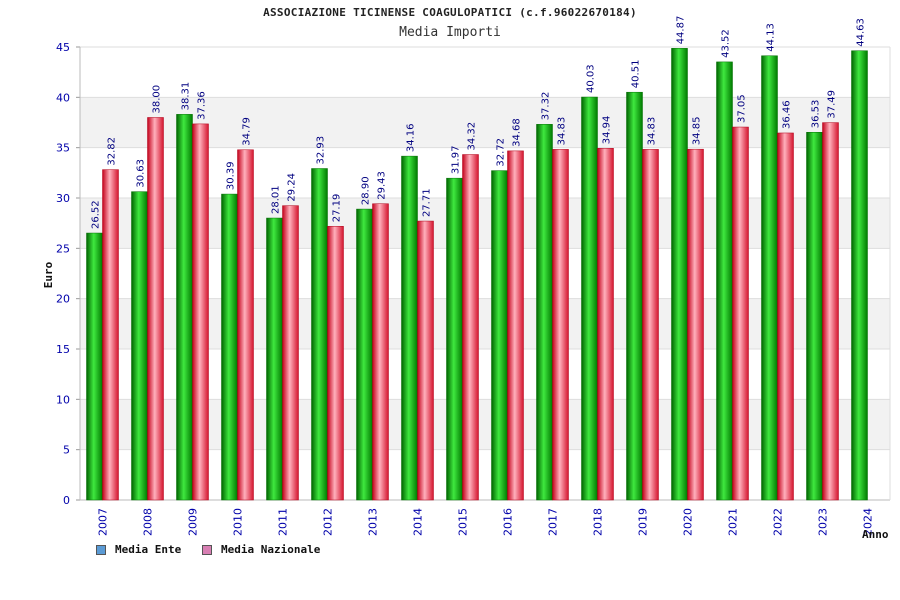 The image size is (900, 600). Describe the element at coordinates (508, 522) in the screenshot. I see `x-tick-label: 2016` at that location.